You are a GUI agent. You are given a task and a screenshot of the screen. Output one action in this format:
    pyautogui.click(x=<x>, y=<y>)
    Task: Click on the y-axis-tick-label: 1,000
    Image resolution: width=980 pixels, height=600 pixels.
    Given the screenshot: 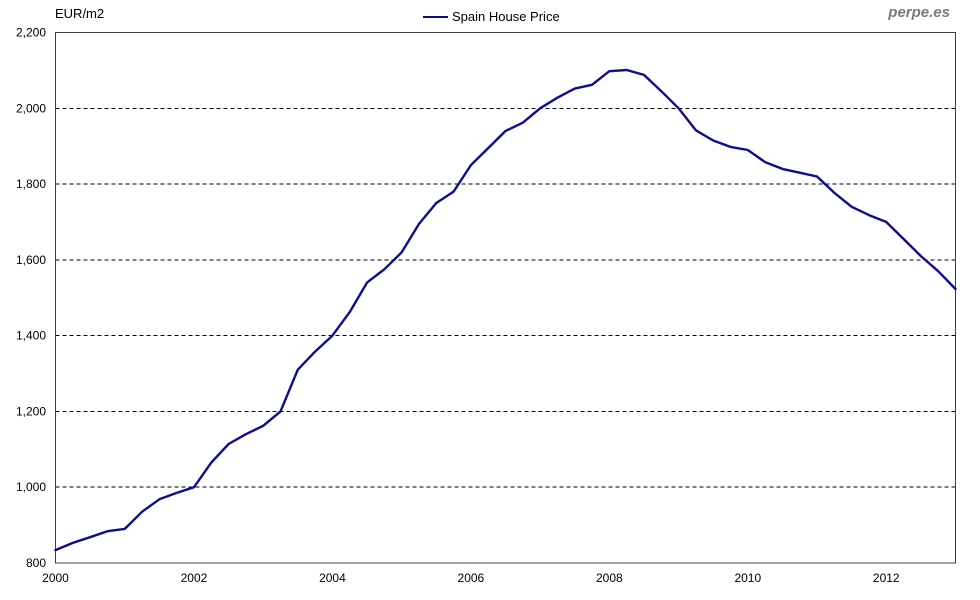 What is the action you would take?
    pyautogui.click(x=31, y=487)
    